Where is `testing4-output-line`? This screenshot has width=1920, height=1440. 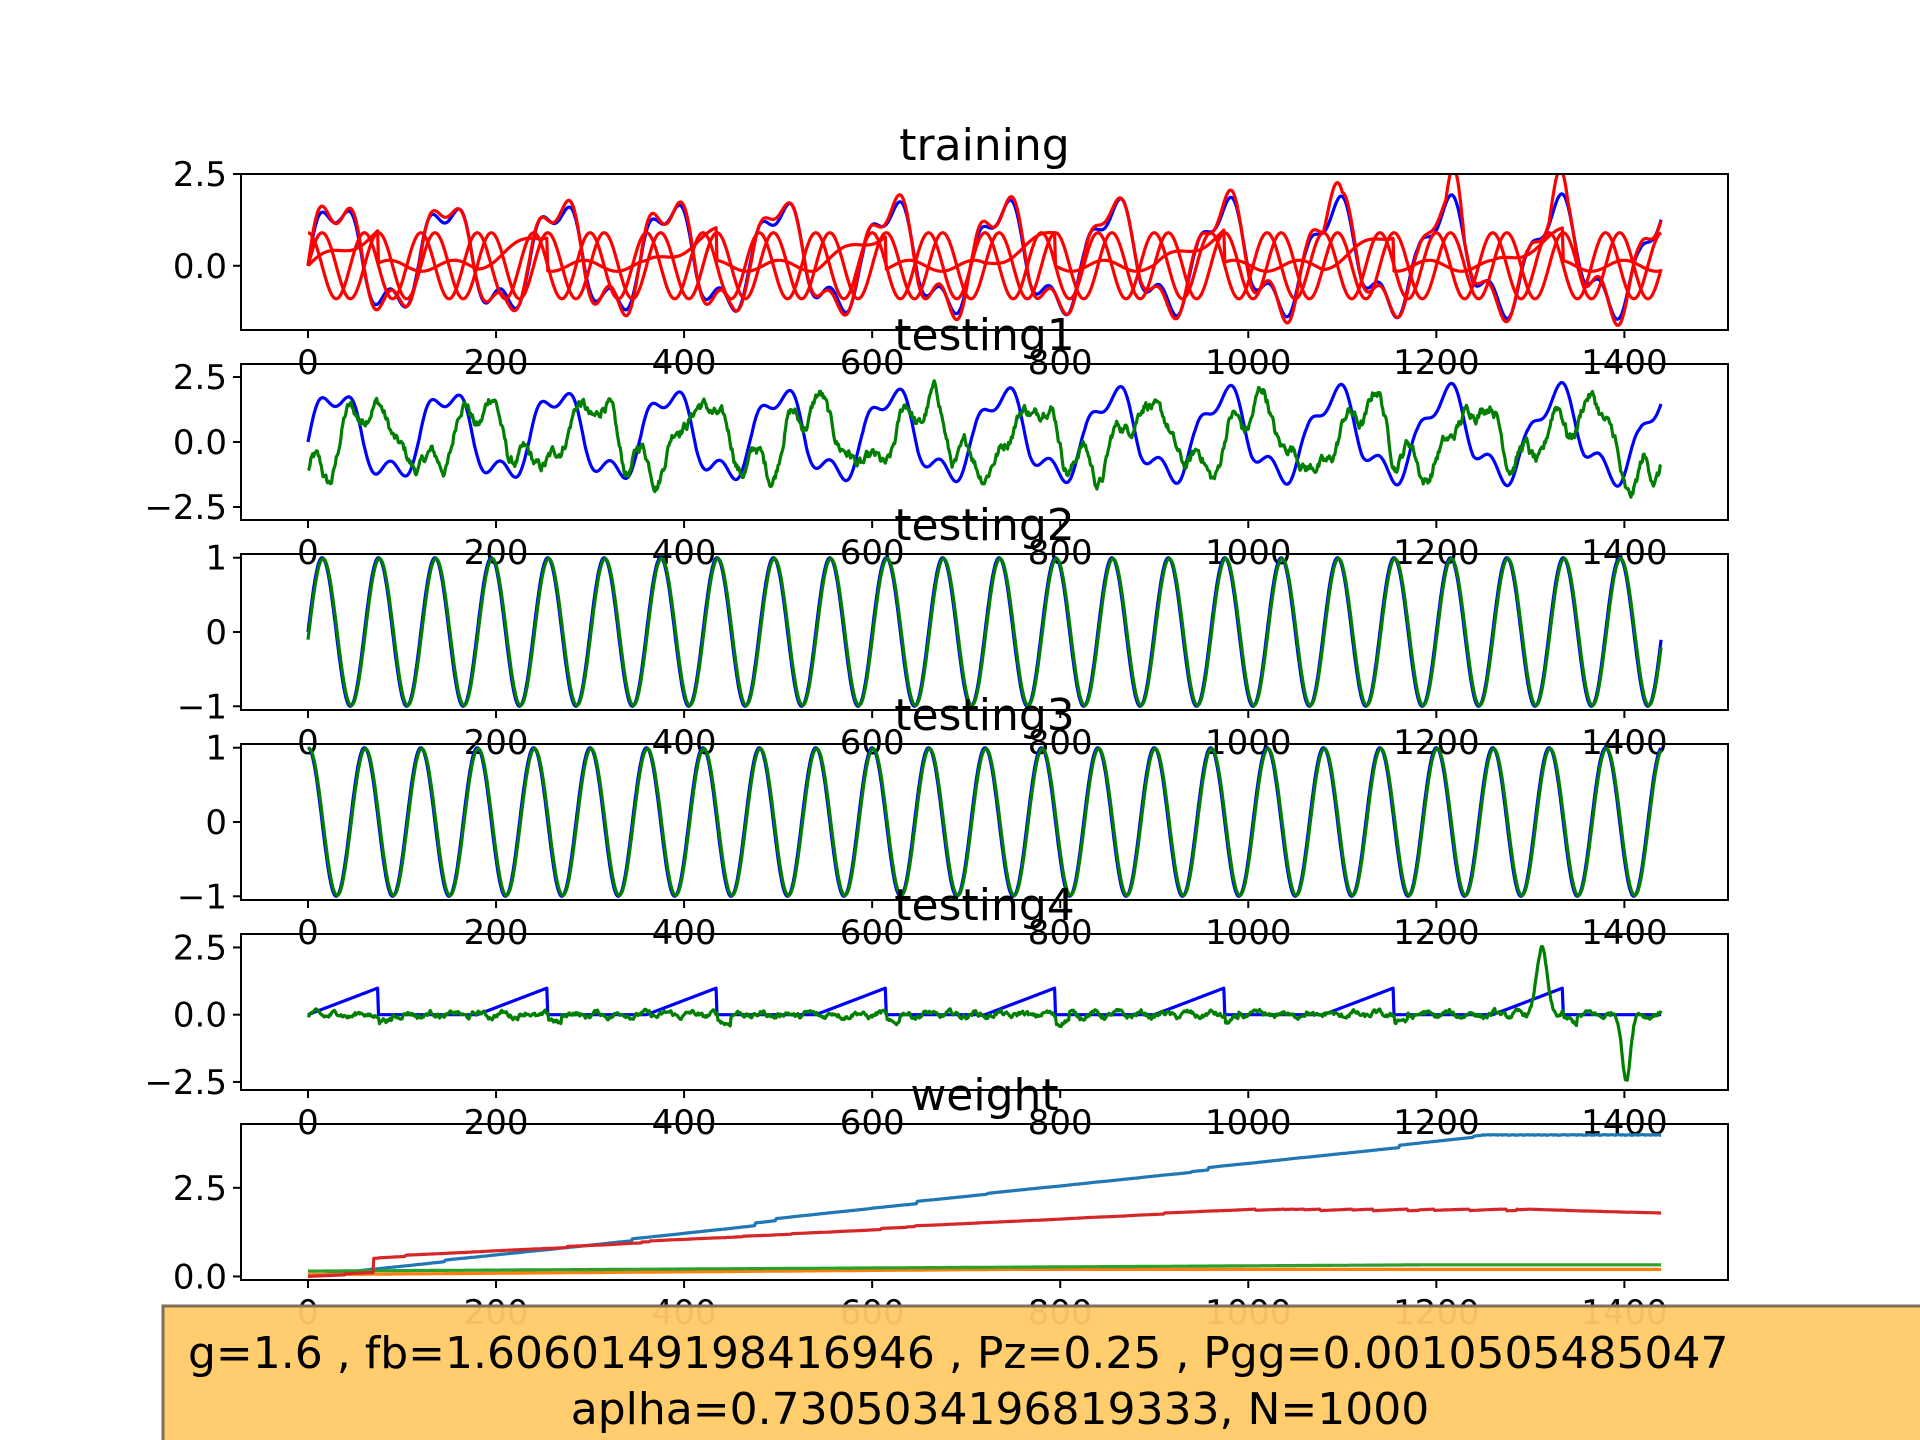 testing4-output-line is located at coordinates (984, 1013).